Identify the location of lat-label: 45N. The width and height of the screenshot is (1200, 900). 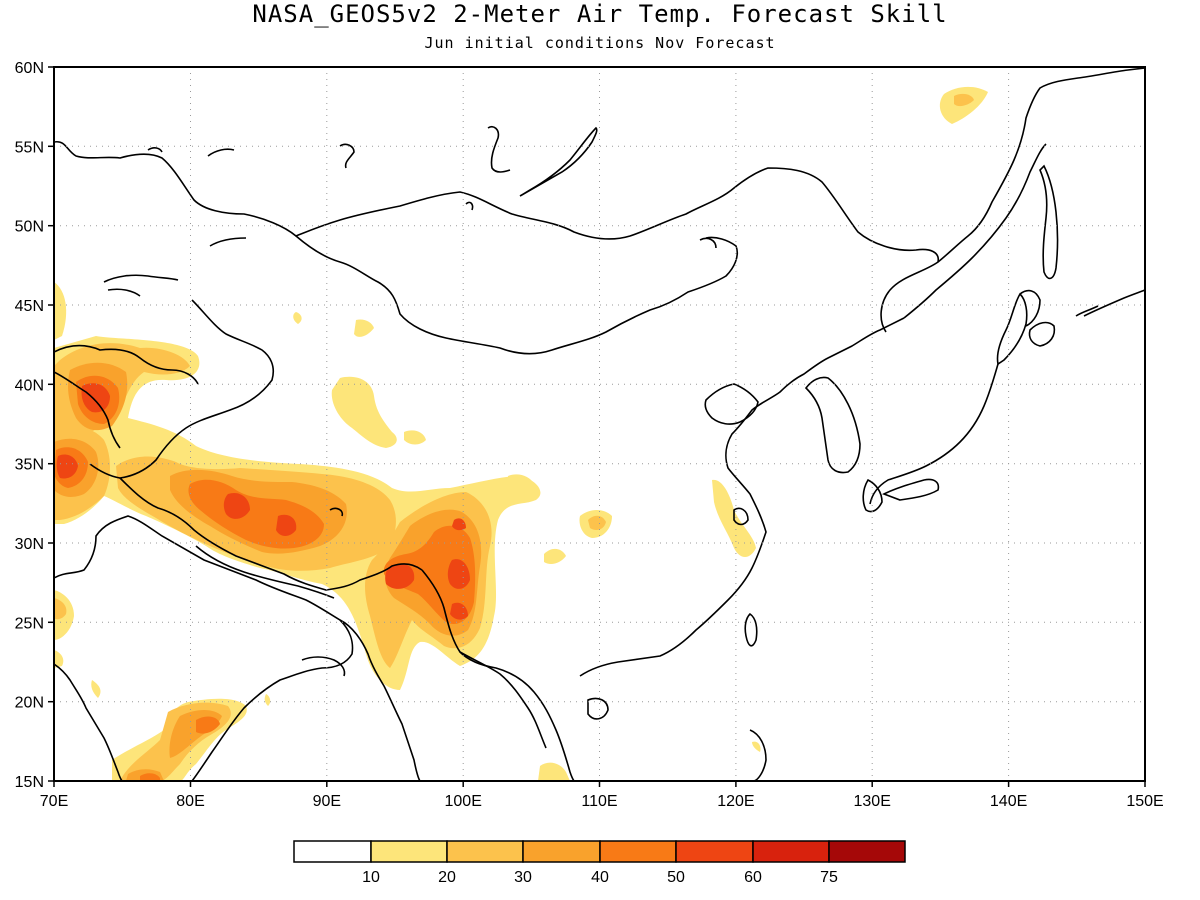
(29, 306).